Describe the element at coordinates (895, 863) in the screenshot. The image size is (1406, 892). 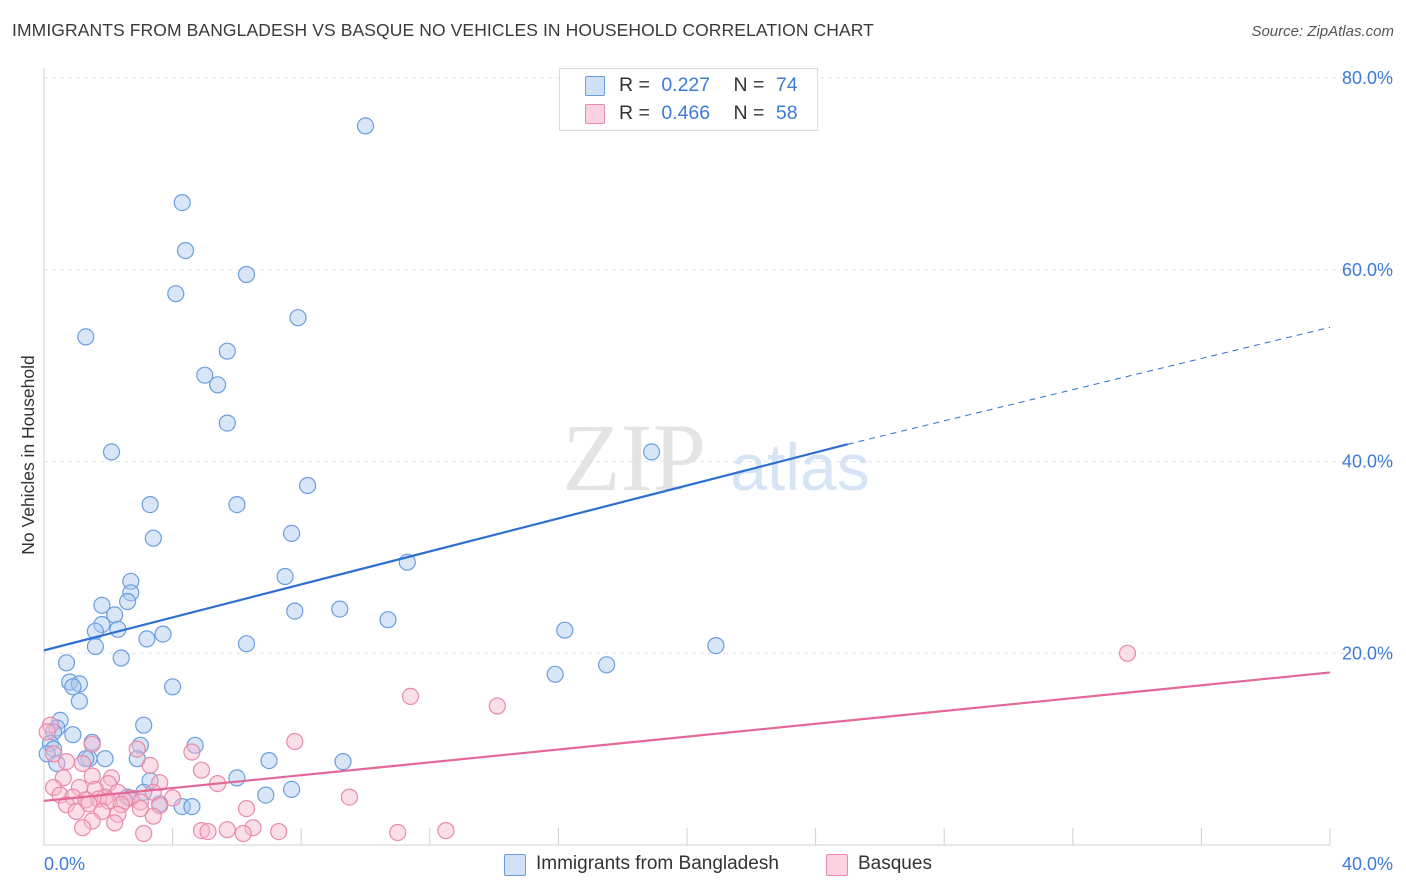
I see `bottom-legend-label-basques: Basques` at that location.